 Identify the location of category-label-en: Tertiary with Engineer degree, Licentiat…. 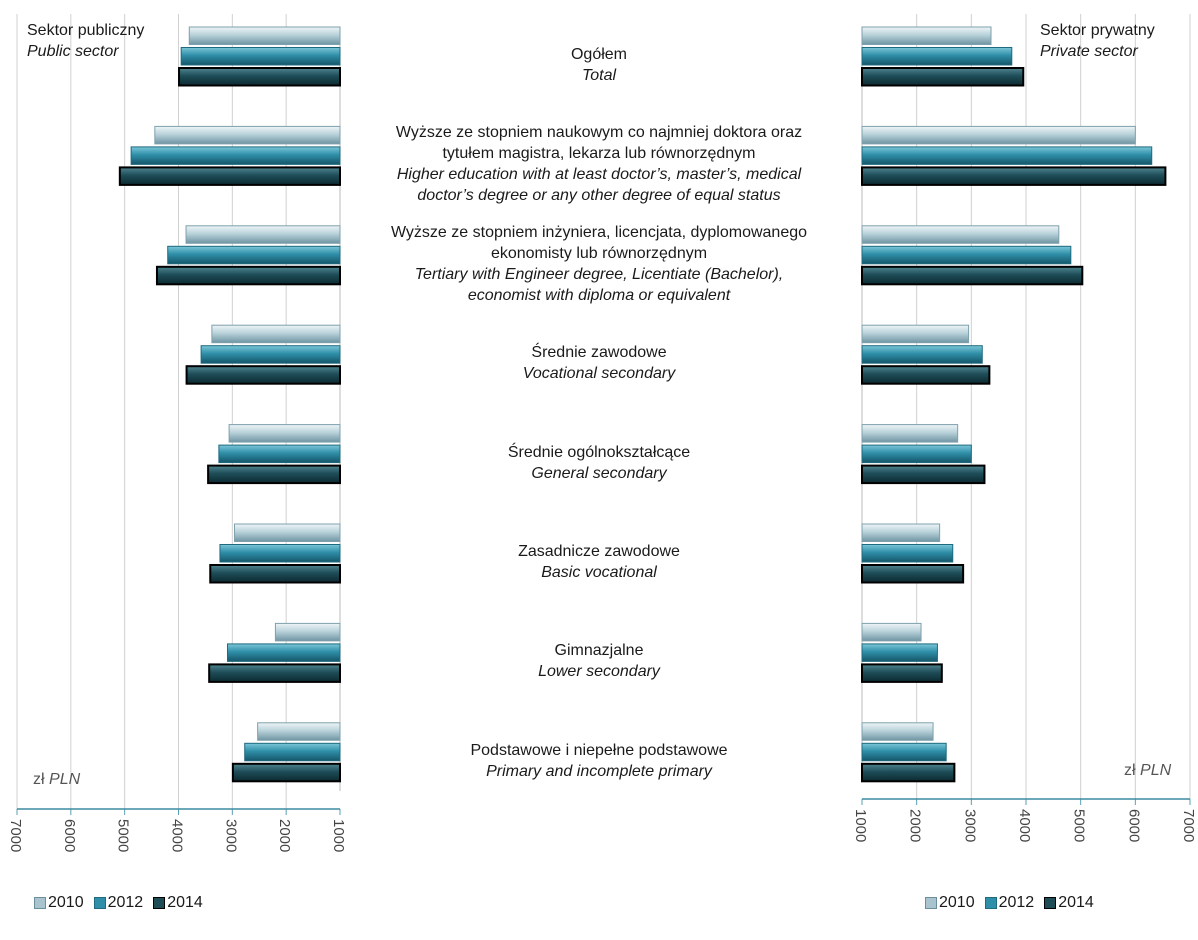
(599, 274).